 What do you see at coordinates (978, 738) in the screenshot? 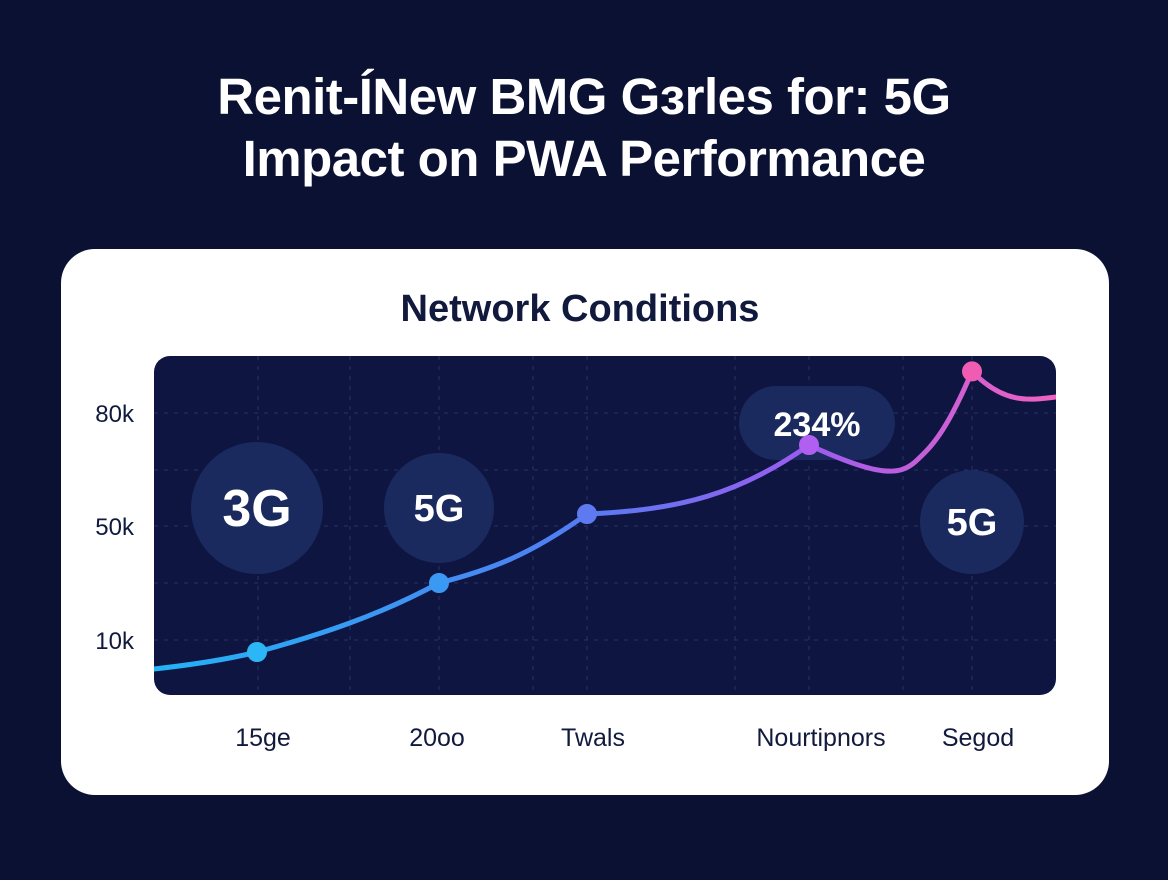
I see `x-tick-label: Segod` at bounding box center [978, 738].